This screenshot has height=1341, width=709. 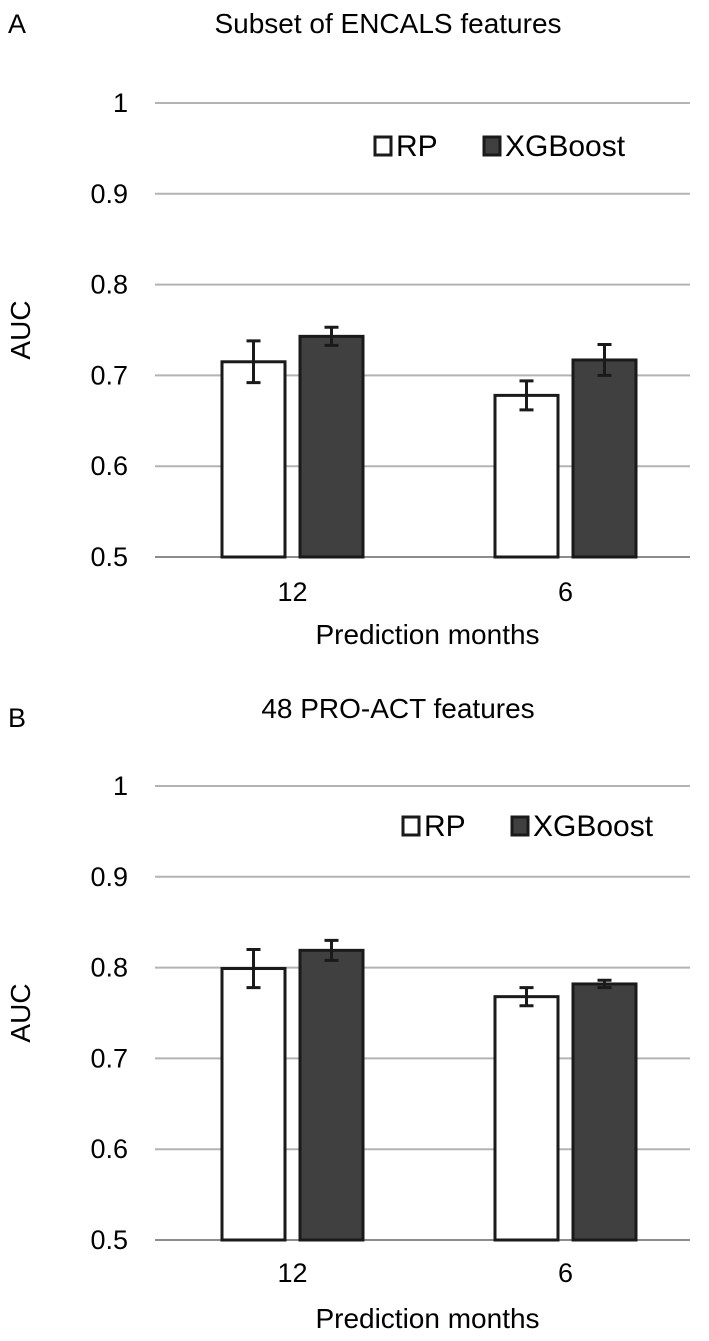 What do you see at coordinates (445, 826) in the screenshot?
I see `panel-b-legend-label-rp: RP` at bounding box center [445, 826].